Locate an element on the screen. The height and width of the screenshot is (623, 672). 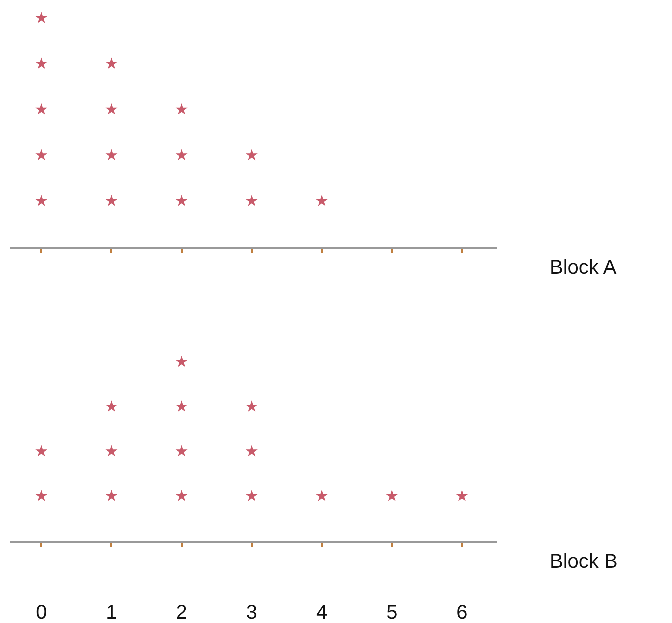
text: Block A is located at coordinates (584, 268).